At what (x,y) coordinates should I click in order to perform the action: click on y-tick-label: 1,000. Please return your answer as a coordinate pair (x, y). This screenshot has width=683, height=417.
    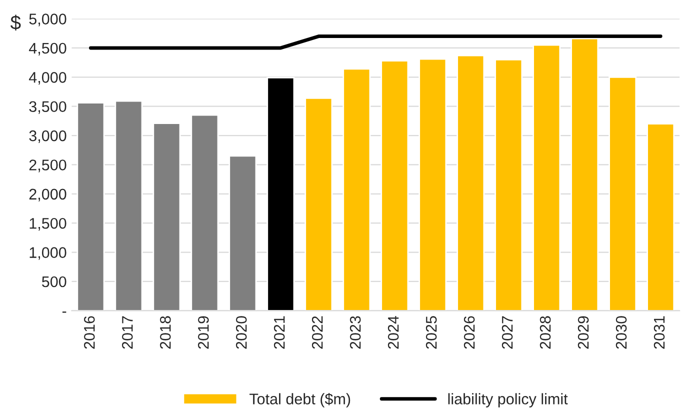
    Looking at the image, I should click on (48, 253).